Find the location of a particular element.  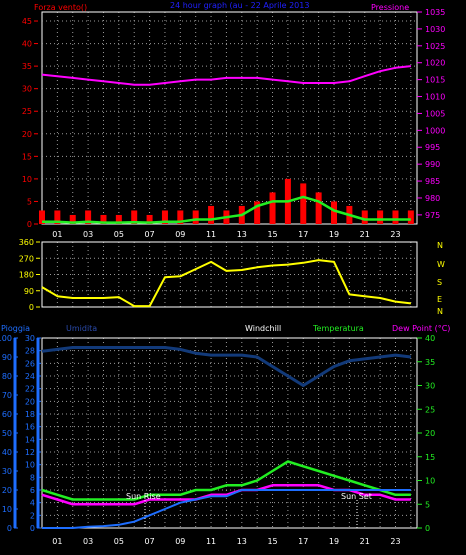

sunset-label: Sun Set is located at coordinates (356, 496).